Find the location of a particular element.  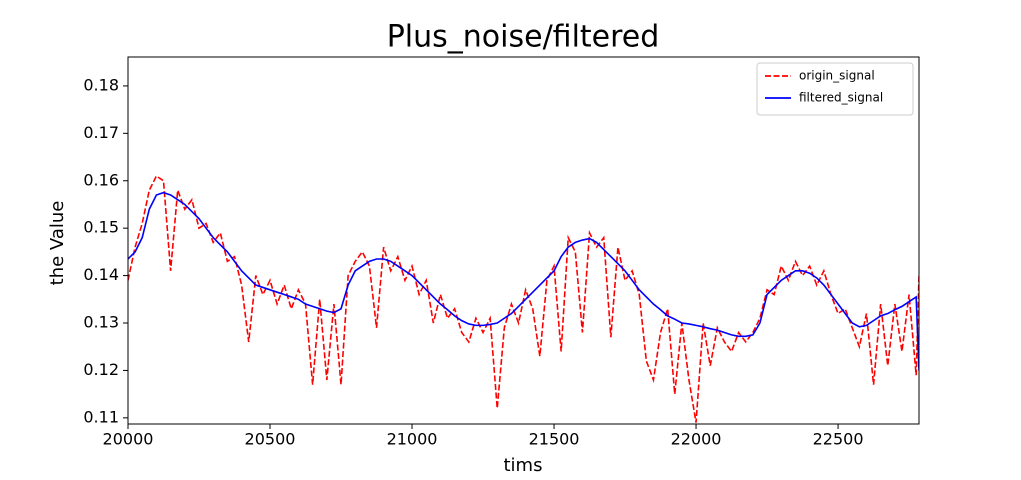

y-tick-label: 0.15 is located at coordinates (101, 227).